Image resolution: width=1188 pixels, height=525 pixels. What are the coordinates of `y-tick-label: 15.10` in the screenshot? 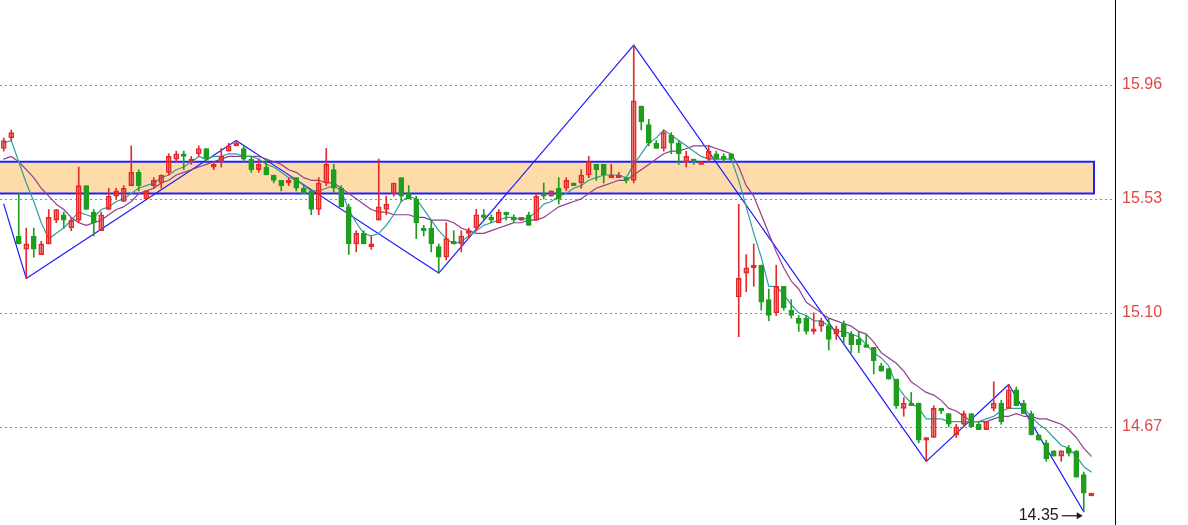 It's located at (1142, 312).